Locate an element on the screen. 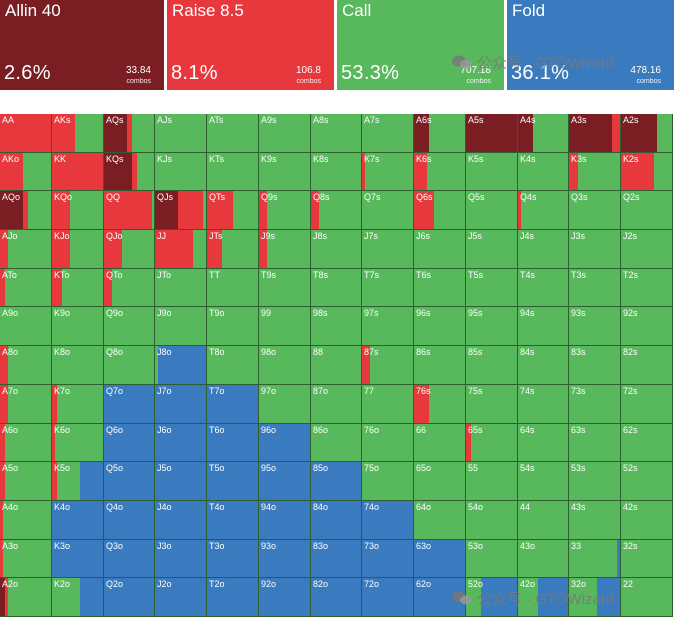  hand-cell: 87s is located at coordinates (387, 365).